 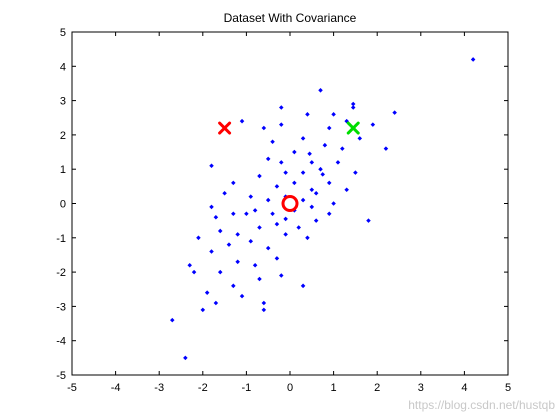 What do you see at coordinates (61, 273) in the screenshot?
I see `y-tick-label: -2` at bounding box center [61, 273].